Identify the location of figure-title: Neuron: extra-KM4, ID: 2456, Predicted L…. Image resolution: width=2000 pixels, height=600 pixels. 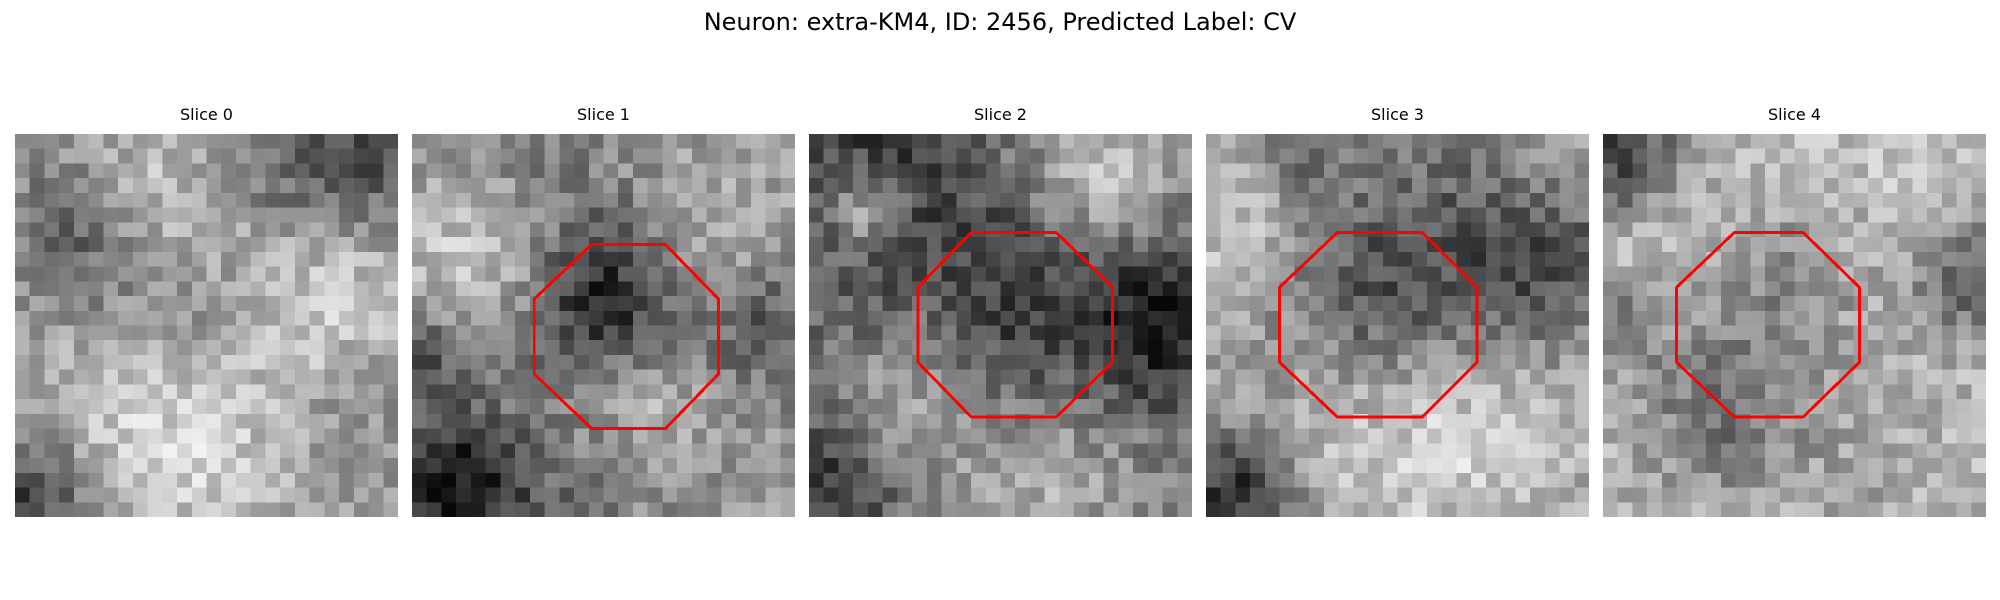
(1000, 22).